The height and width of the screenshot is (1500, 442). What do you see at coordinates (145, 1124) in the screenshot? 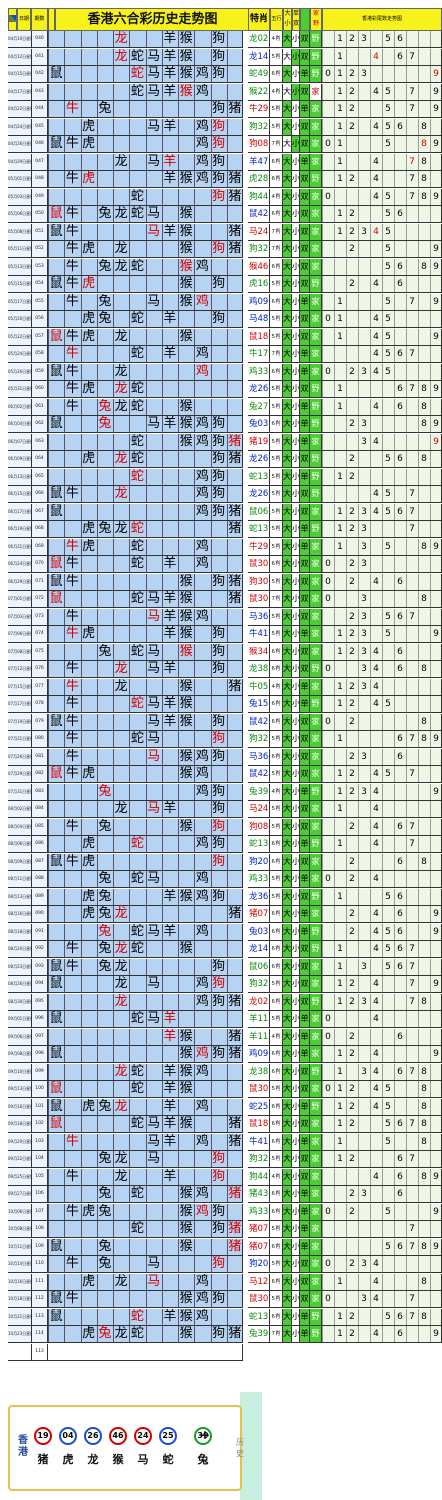
I see `zodiac-grid: 鼠蛇马羊猴猪` at bounding box center [145, 1124].